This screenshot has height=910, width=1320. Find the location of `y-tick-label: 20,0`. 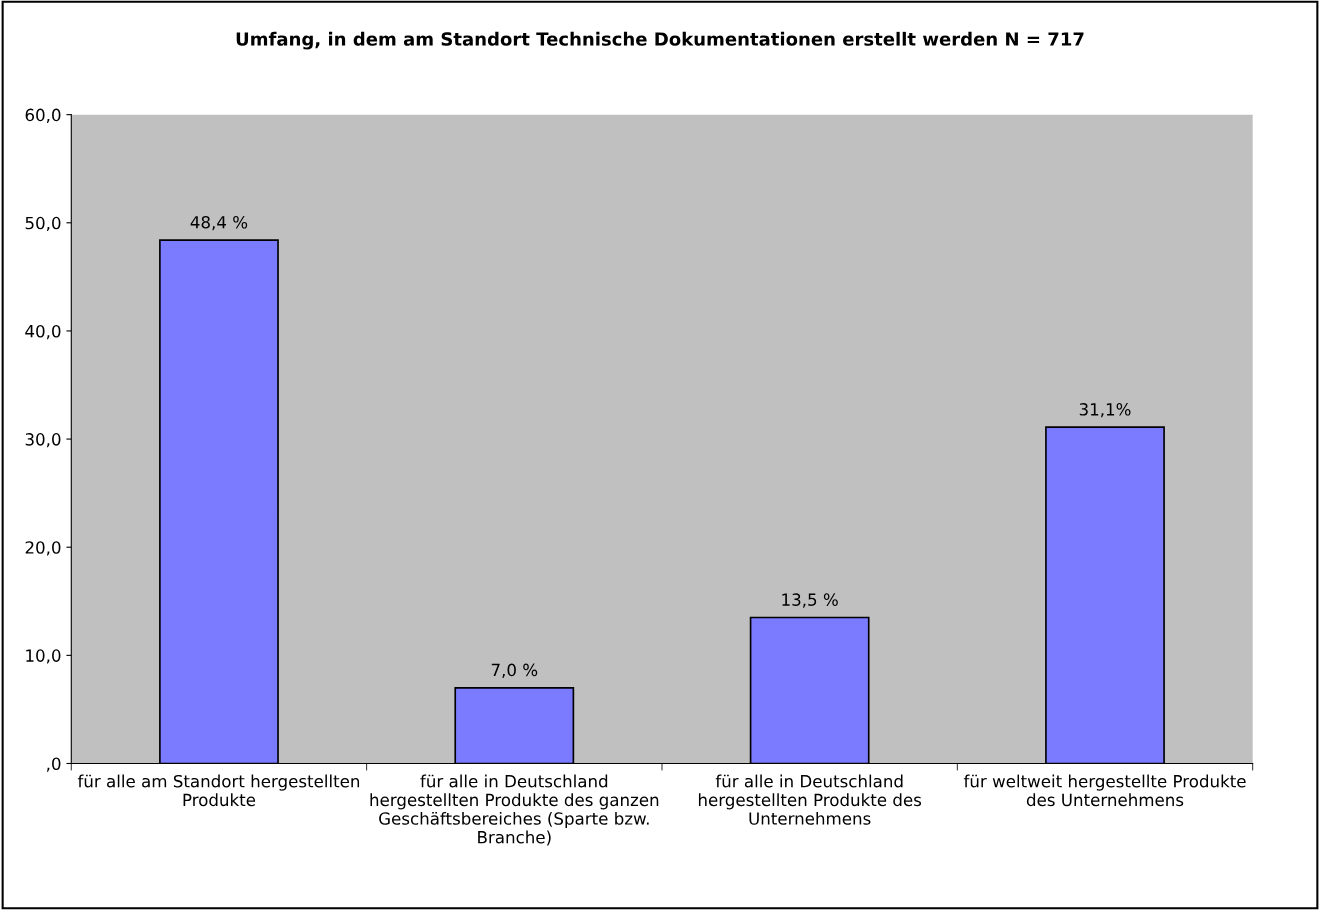

y-tick-label: 20,0 is located at coordinates (43, 548).